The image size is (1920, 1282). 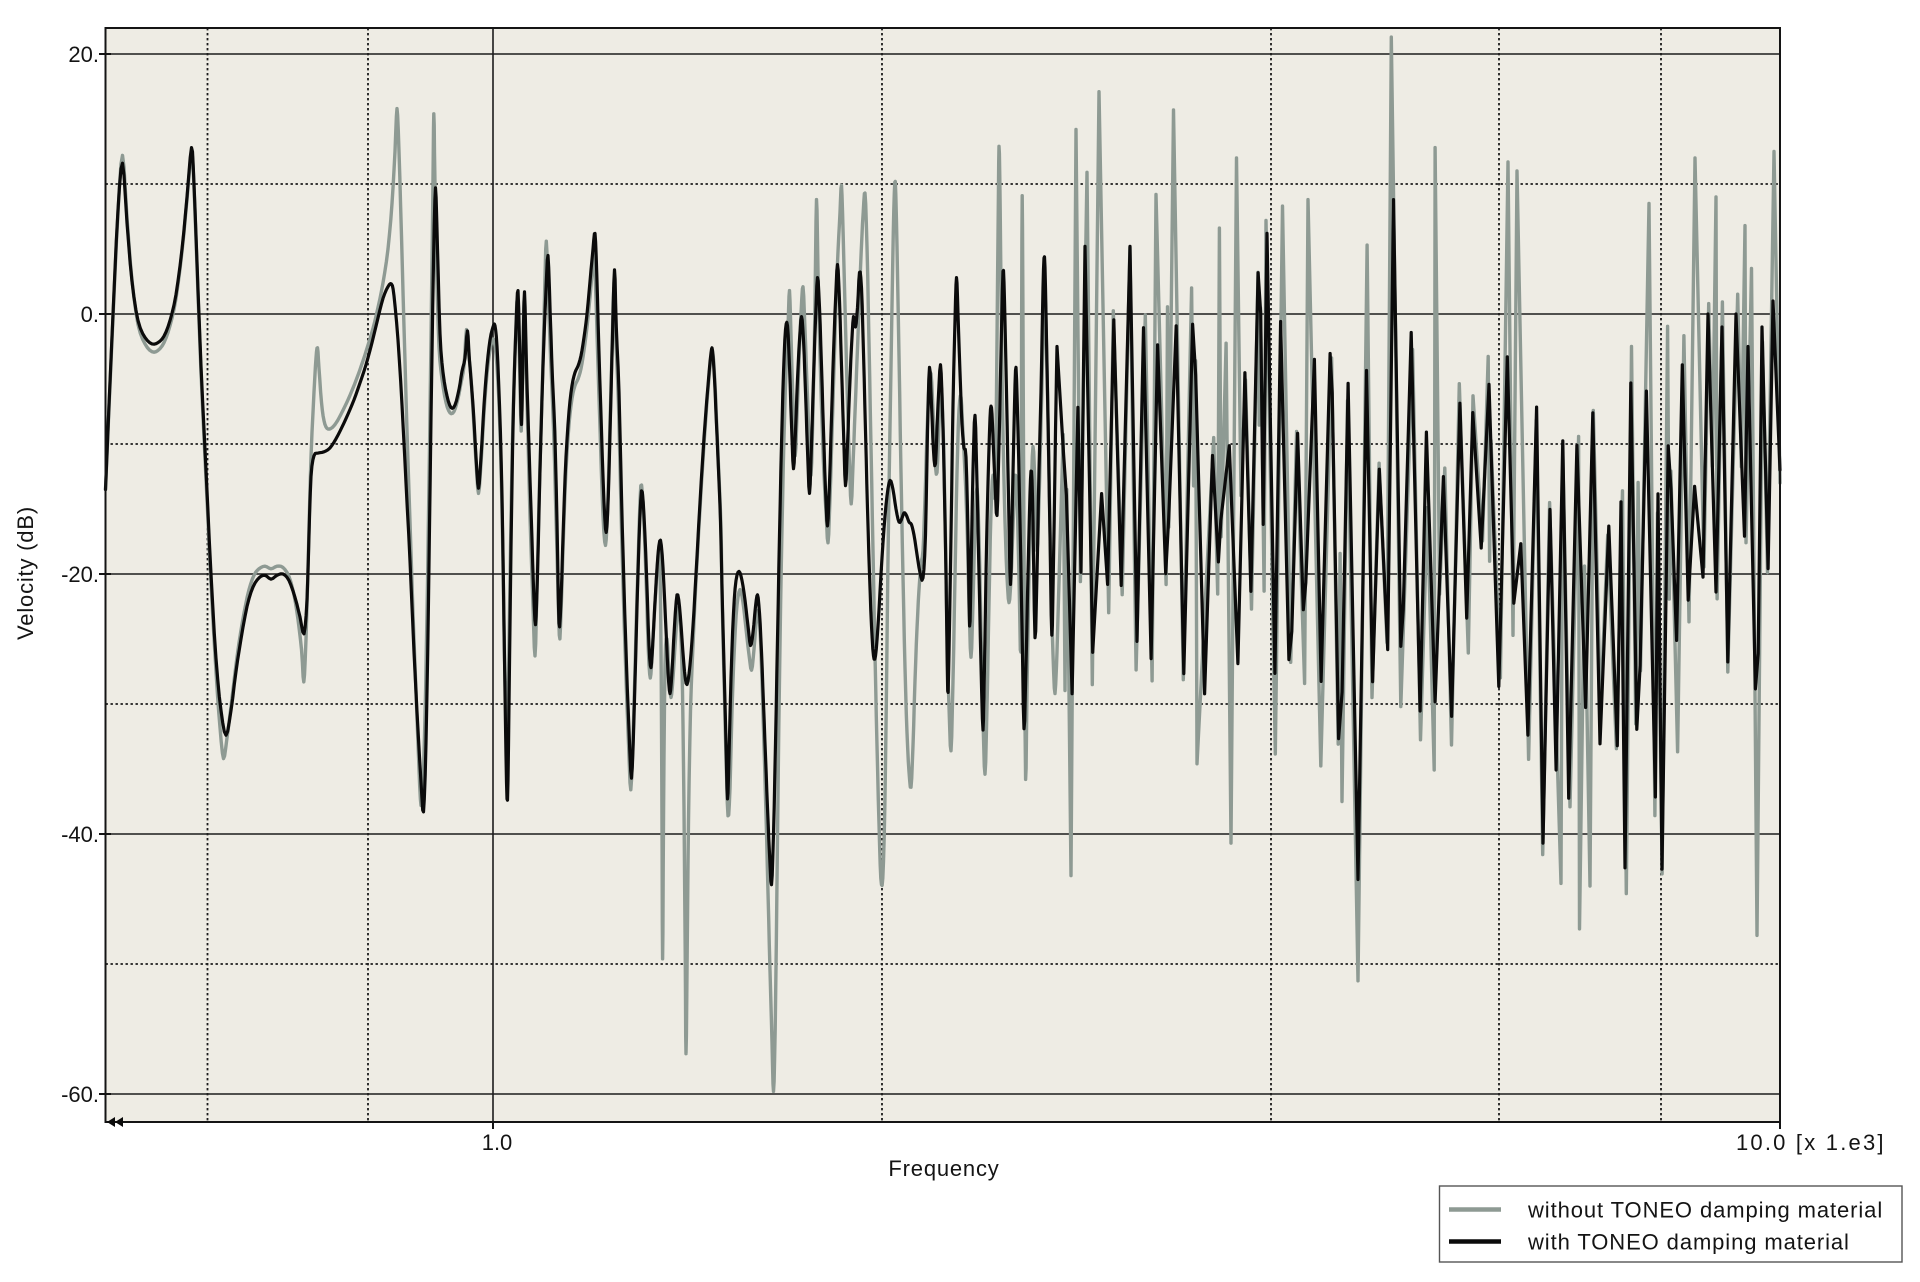 What do you see at coordinates (1811, 1142) in the screenshot?
I see `svg-text: 10.0 [x 1.e3]` at bounding box center [1811, 1142].